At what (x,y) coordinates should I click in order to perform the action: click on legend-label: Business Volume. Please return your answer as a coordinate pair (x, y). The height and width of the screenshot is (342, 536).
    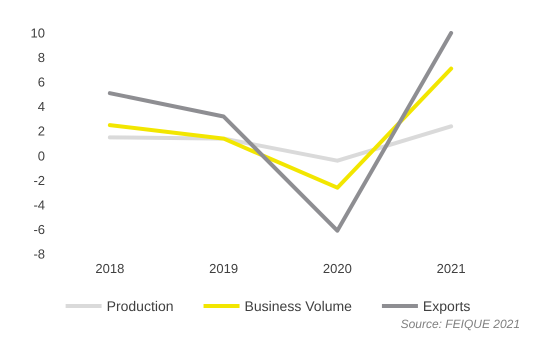
    Looking at the image, I should click on (298, 306).